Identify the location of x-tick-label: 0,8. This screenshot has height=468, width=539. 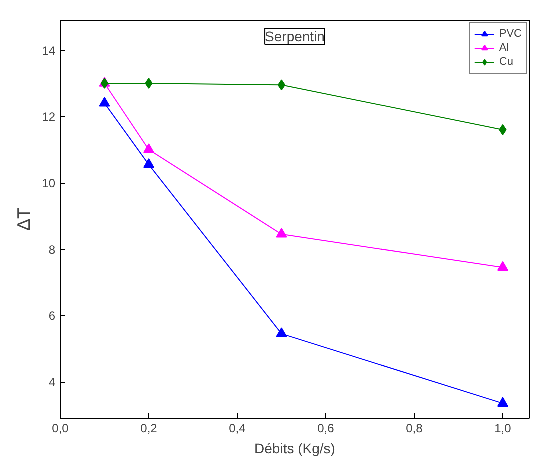
(415, 429).